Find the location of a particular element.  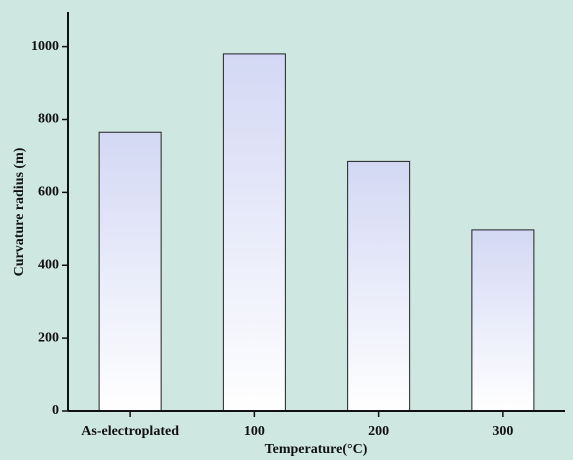

x-tick-label: As-electroplated is located at coordinates (130, 431).